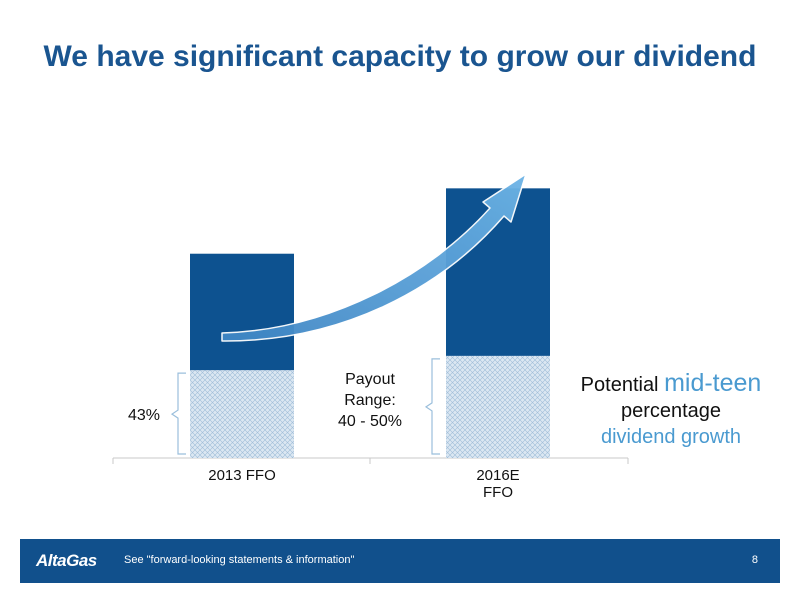 This screenshot has height=600, width=800. I want to click on note-prefix: Potential, so click(622, 385).